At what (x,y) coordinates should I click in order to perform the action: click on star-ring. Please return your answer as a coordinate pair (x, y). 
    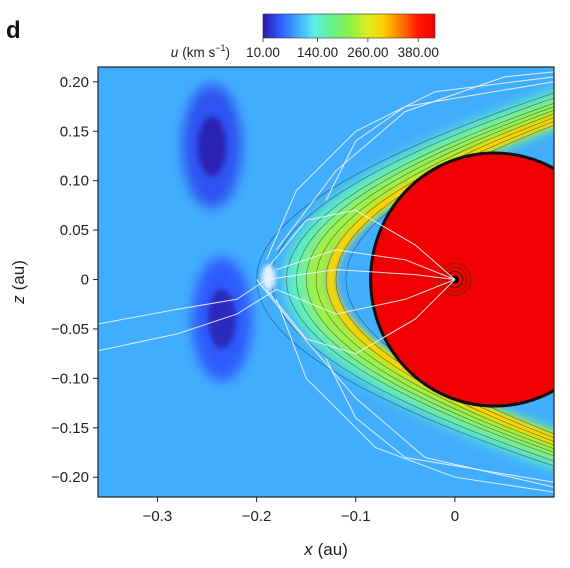
    Looking at the image, I should click on (455, 279).